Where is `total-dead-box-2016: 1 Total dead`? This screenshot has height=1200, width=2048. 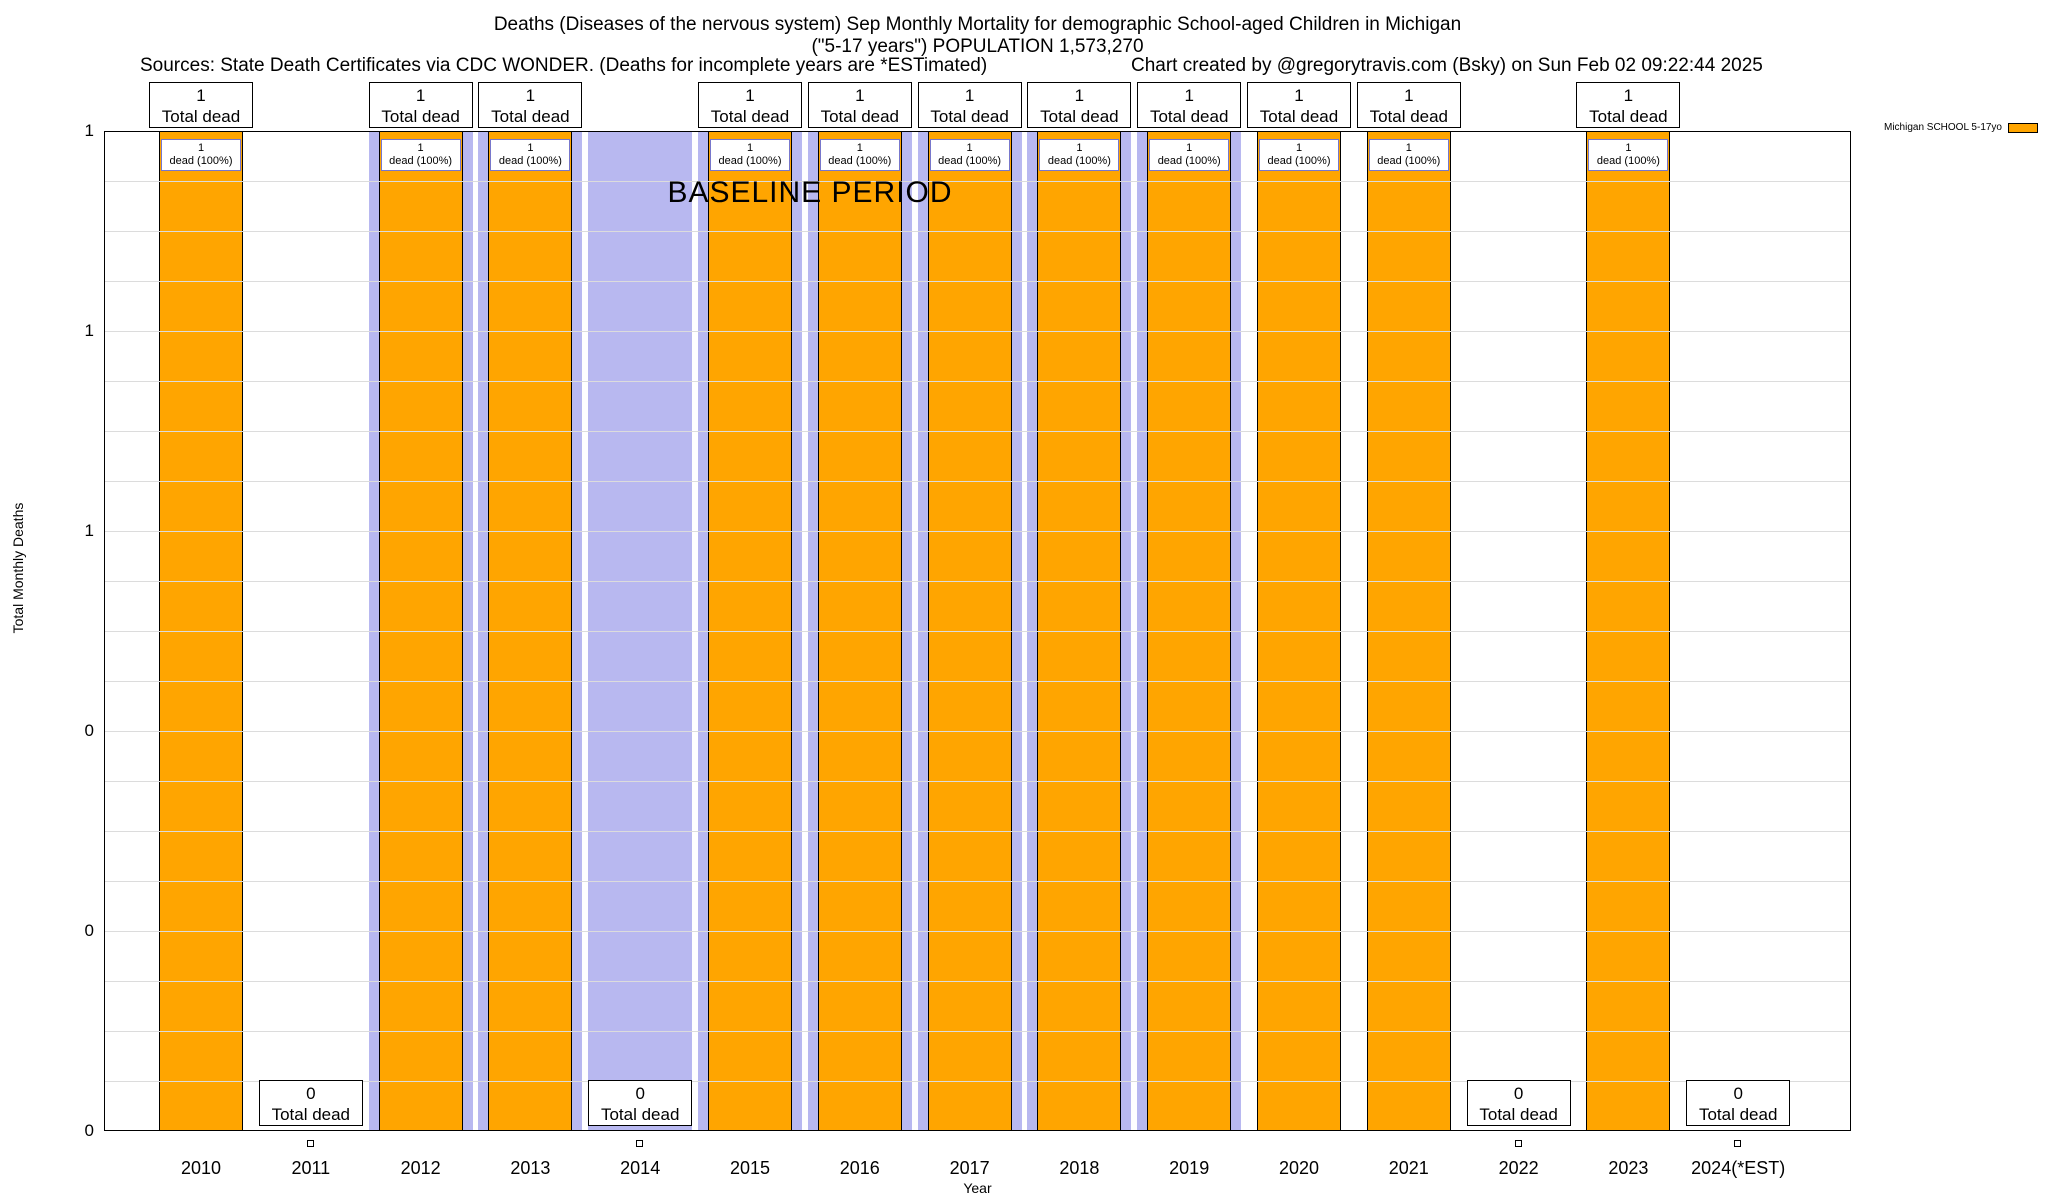 total-dead-box-2016: 1 Total dead is located at coordinates (859, 105).